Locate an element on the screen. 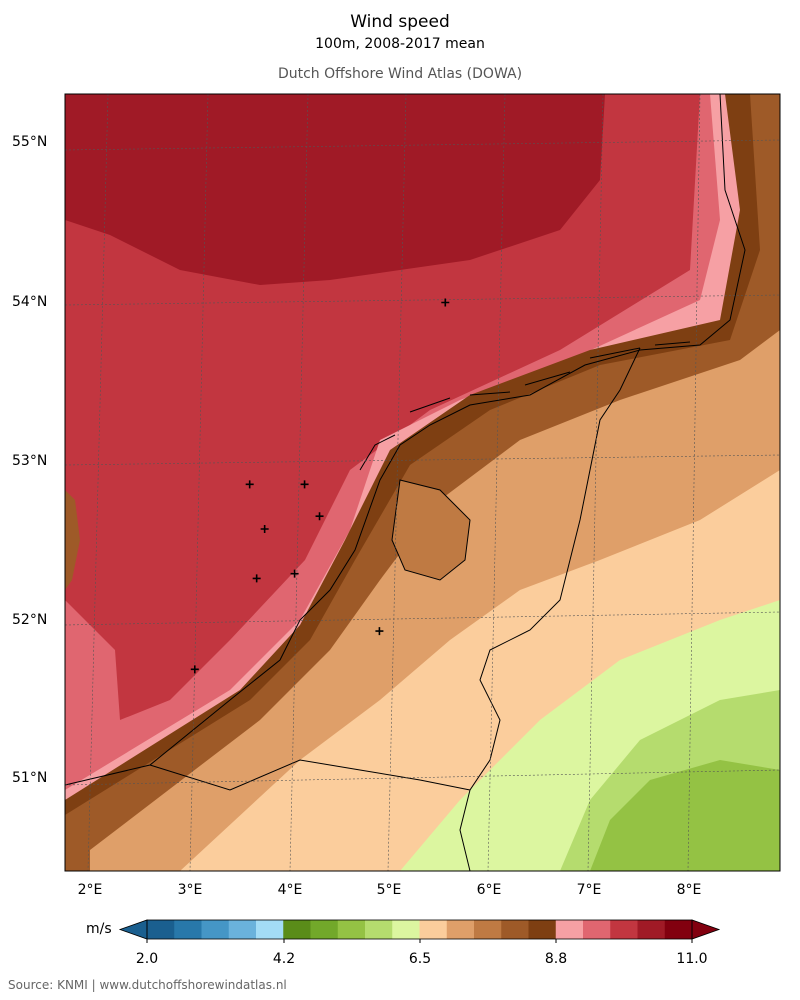 The width and height of the screenshot is (800, 1000). ijsselmeer-lake is located at coordinates (431, 530).